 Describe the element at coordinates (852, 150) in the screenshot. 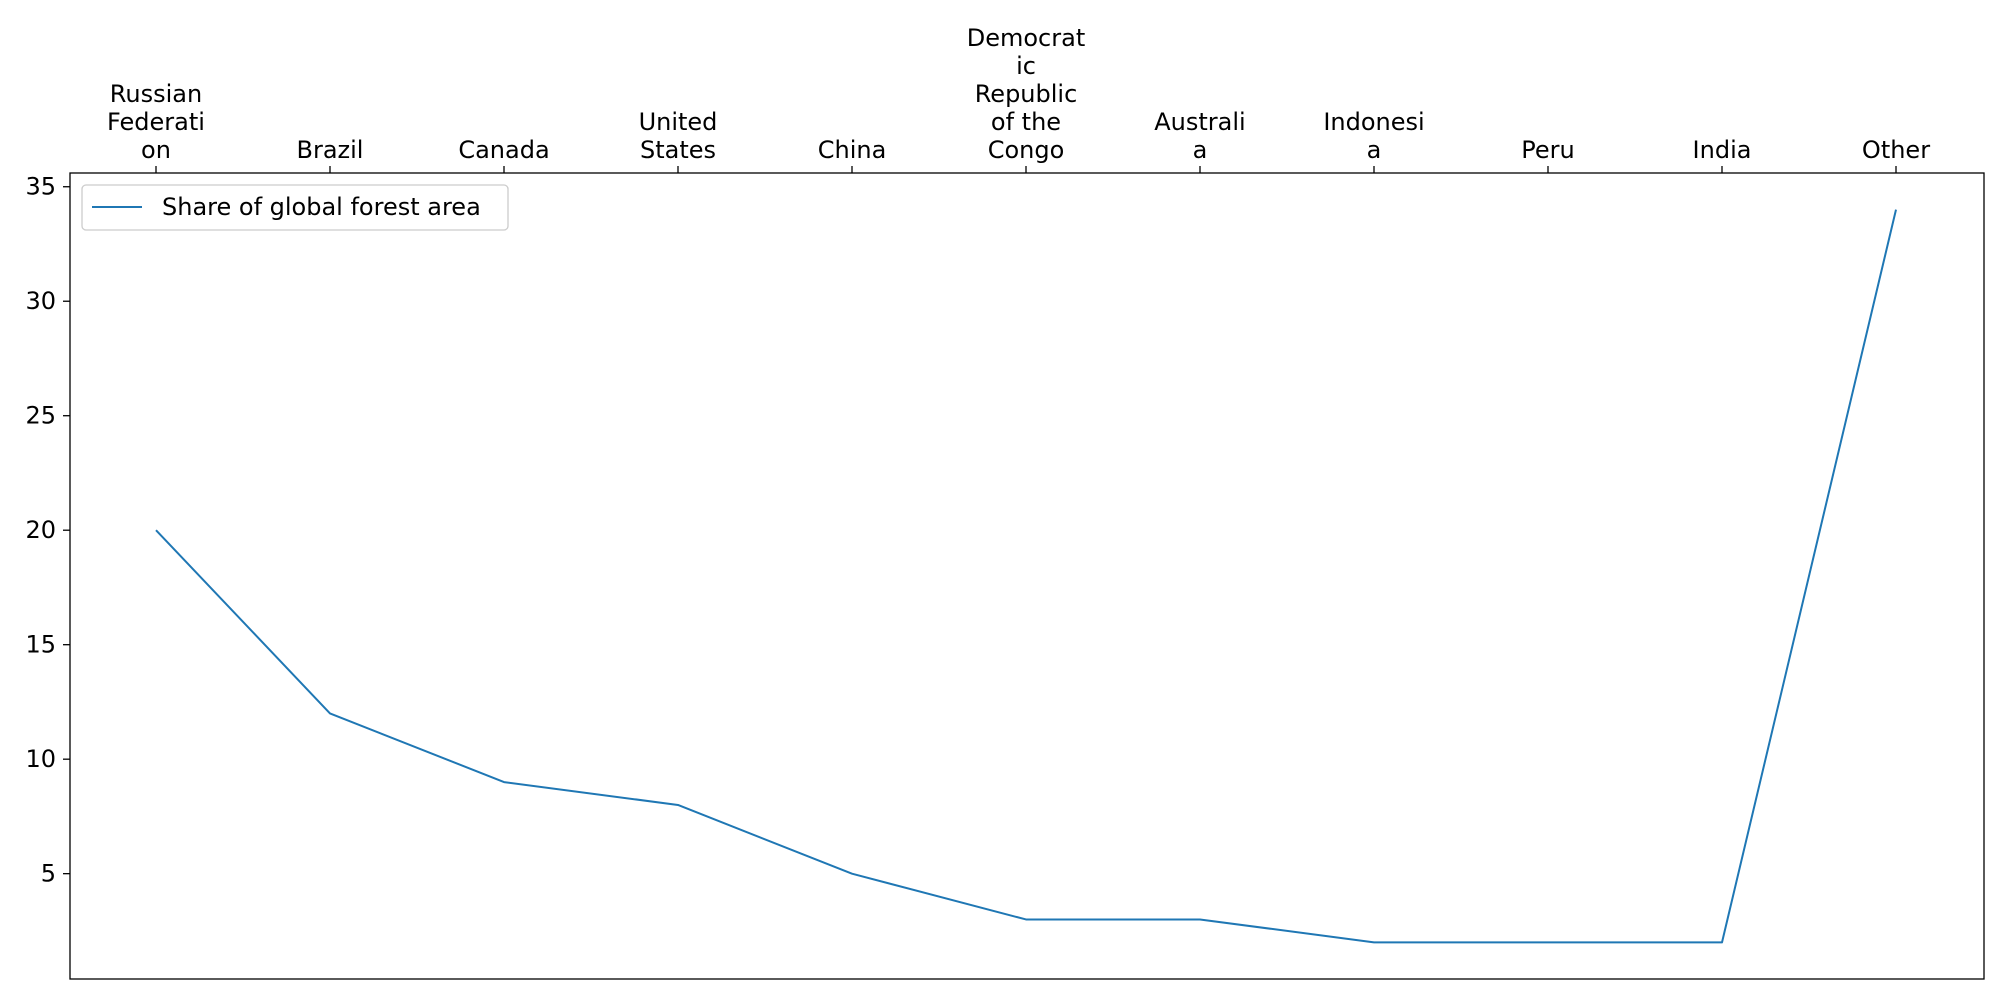

I see `x-tick-label: China` at that location.